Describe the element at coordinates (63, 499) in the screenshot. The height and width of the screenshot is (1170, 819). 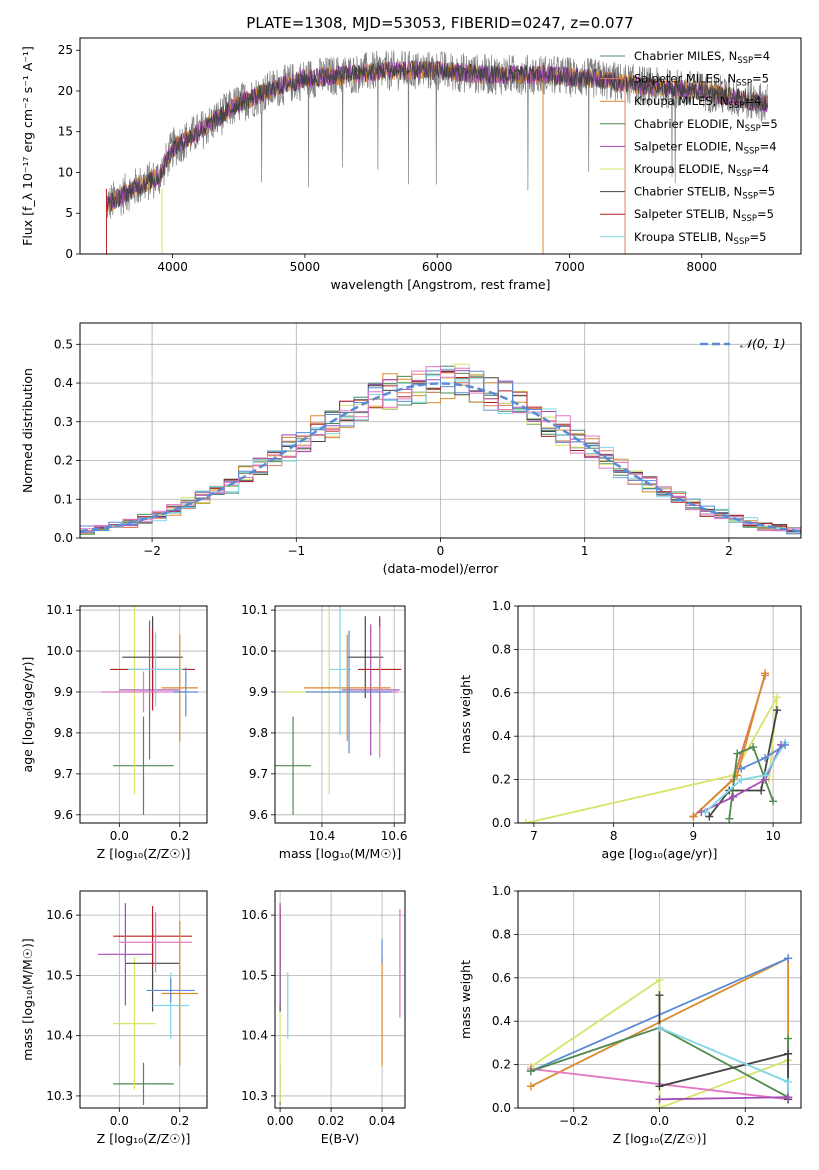
I see `y-tick-label: 0.1` at that location.